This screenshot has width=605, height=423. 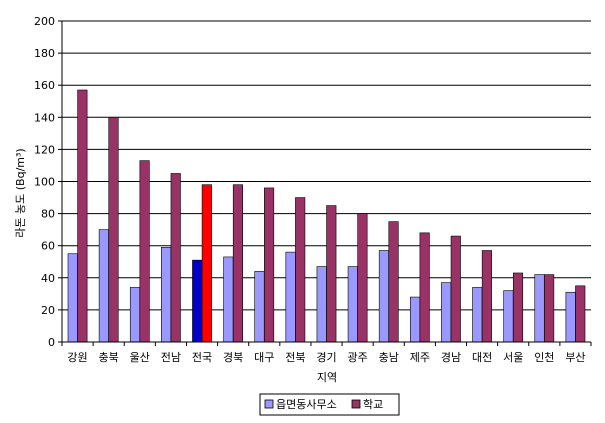 I want to click on x-tick-label: 전북, so click(x=295, y=357).